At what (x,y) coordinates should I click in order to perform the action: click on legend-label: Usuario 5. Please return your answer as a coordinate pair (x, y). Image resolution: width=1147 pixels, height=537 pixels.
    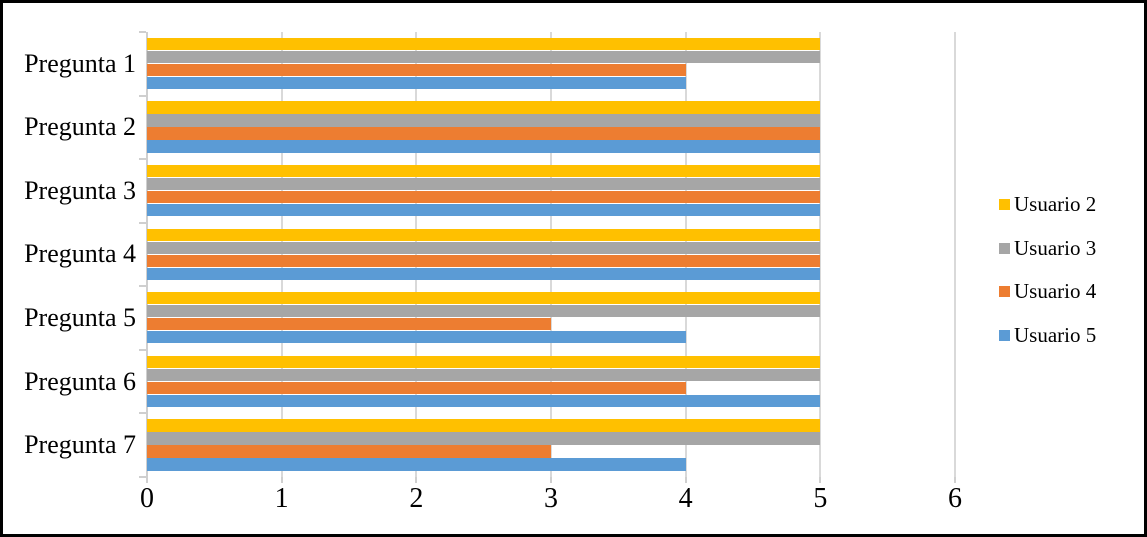
    Looking at the image, I should click on (1055, 334).